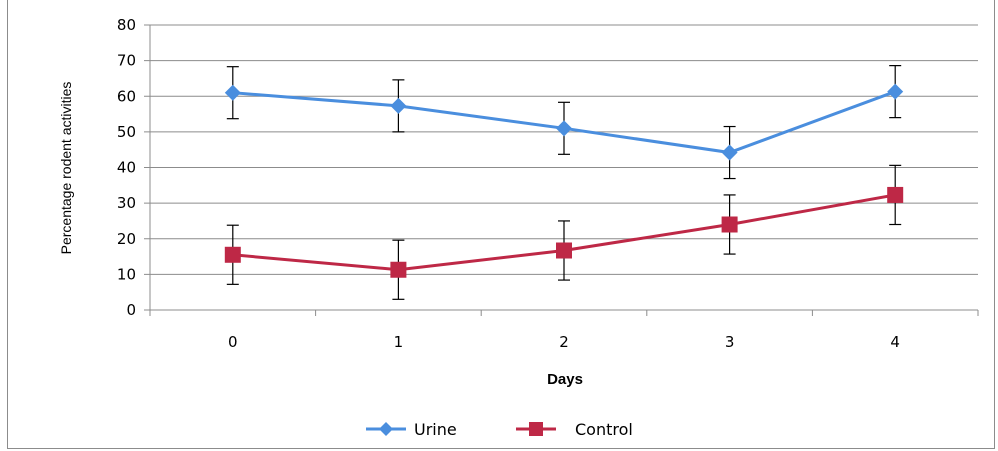 The image size is (998, 451). I want to click on x-tick-label: 3, so click(730, 342).